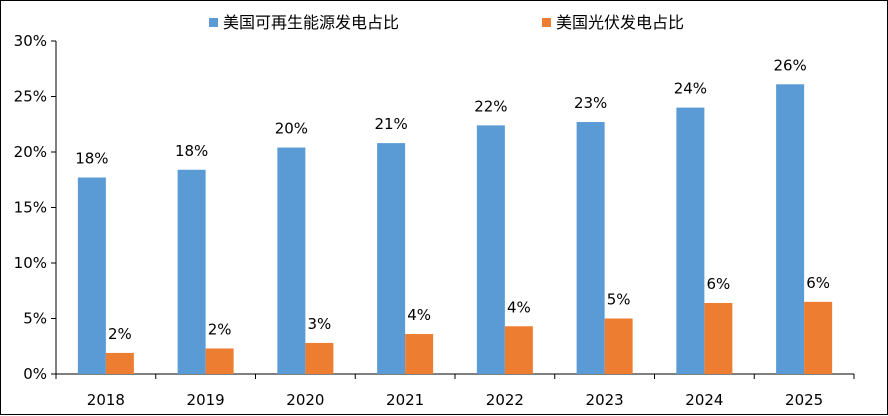 This screenshot has width=888, height=416. I want to click on x-tick-label: 2018, so click(106, 400).